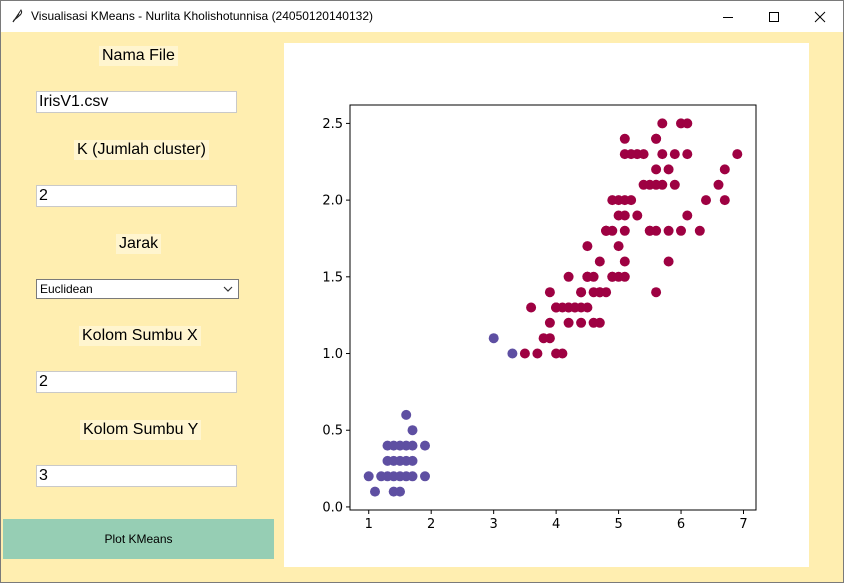 The height and width of the screenshot is (583, 844). Describe the element at coordinates (136, 476) in the screenshot. I see `y-column-input: 3` at that location.